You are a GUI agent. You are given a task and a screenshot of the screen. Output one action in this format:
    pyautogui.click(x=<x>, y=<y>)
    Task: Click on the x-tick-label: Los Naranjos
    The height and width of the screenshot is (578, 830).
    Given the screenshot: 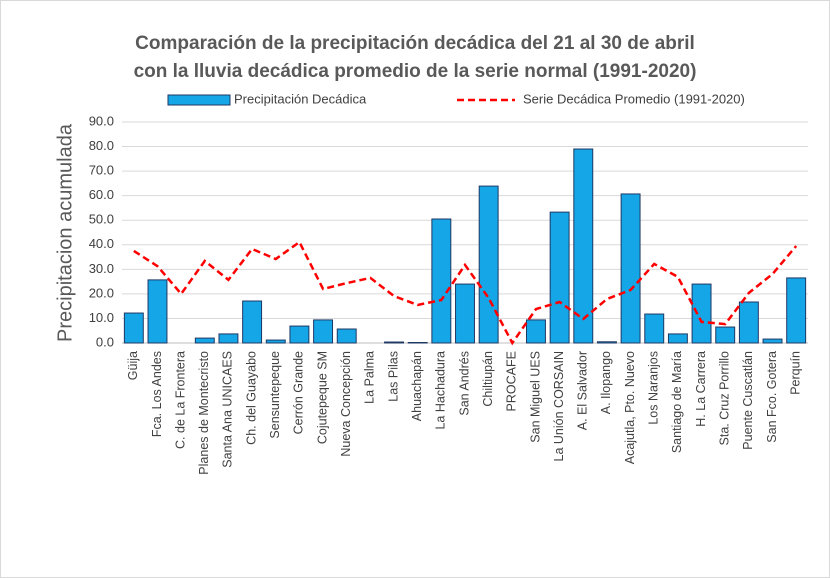 What is the action you would take?
    pyautogui.click(x=654, y=388)
    